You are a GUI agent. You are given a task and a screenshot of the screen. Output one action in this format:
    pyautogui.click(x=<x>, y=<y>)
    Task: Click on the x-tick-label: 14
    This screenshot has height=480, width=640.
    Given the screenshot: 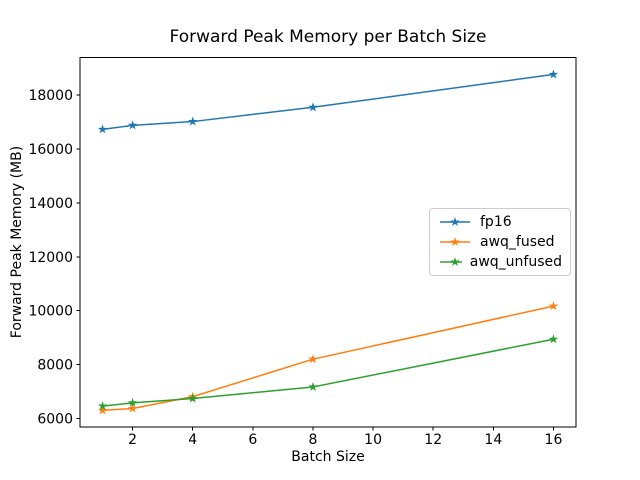 What is the action you would take?
    pyautogui.click(x=493, y=440)
    